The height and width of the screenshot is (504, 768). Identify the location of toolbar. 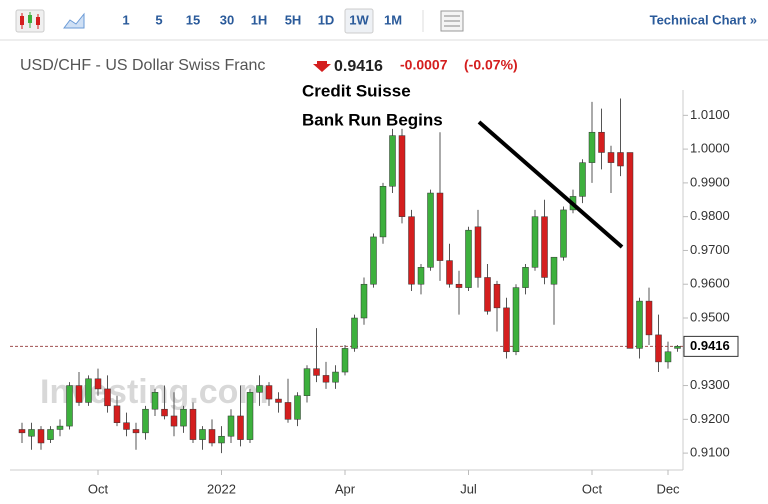
(384, 20).